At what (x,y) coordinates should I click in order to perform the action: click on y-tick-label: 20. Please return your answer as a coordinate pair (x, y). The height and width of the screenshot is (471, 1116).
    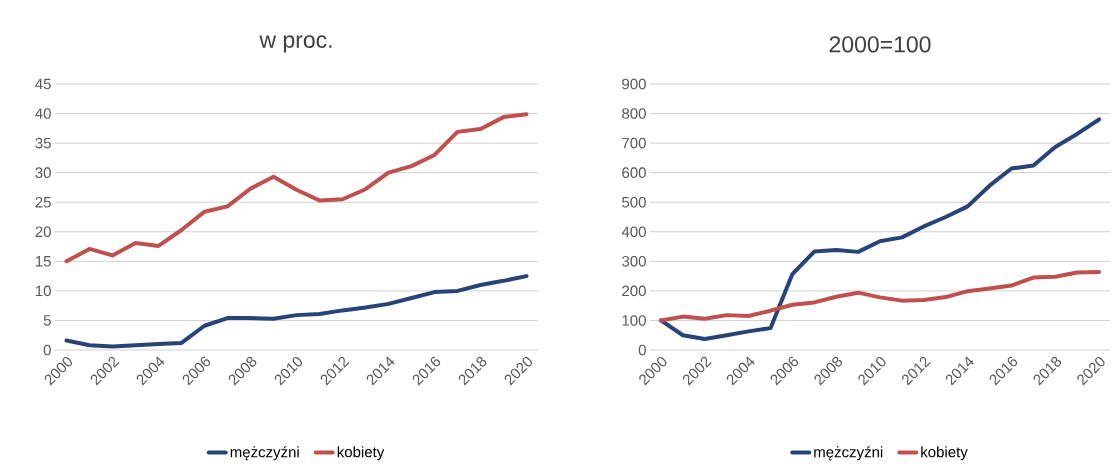
    Looking at the image, I should click on (43, 232).